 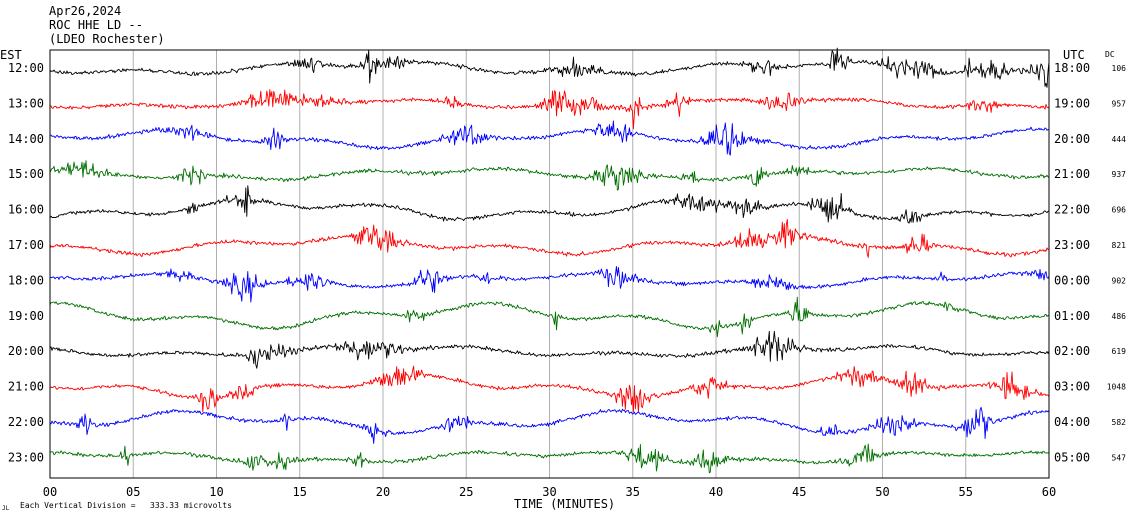 What do you see at coordinates (6, 508) in the screenshot?
I see `footer-mark: JL` at bounding box center [6, 508].